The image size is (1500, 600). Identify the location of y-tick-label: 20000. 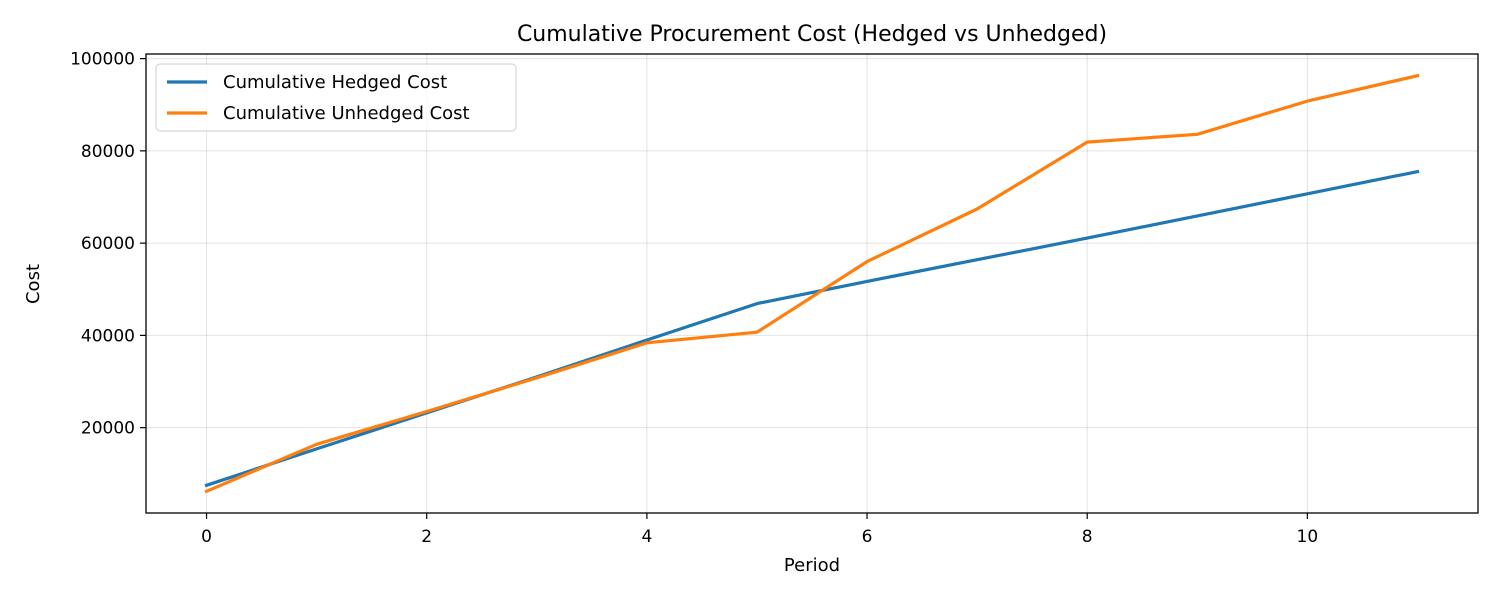
(108, 429).